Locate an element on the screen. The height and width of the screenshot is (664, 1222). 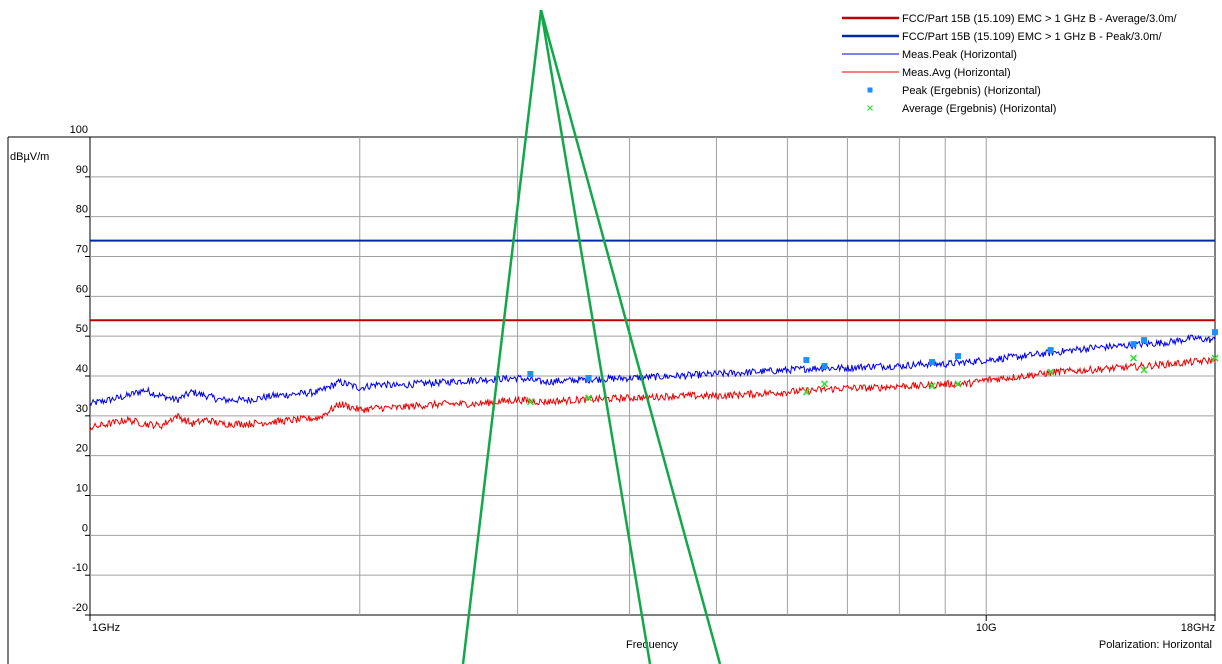
y-tick-label: 10 is located at coordinates (82, 489).